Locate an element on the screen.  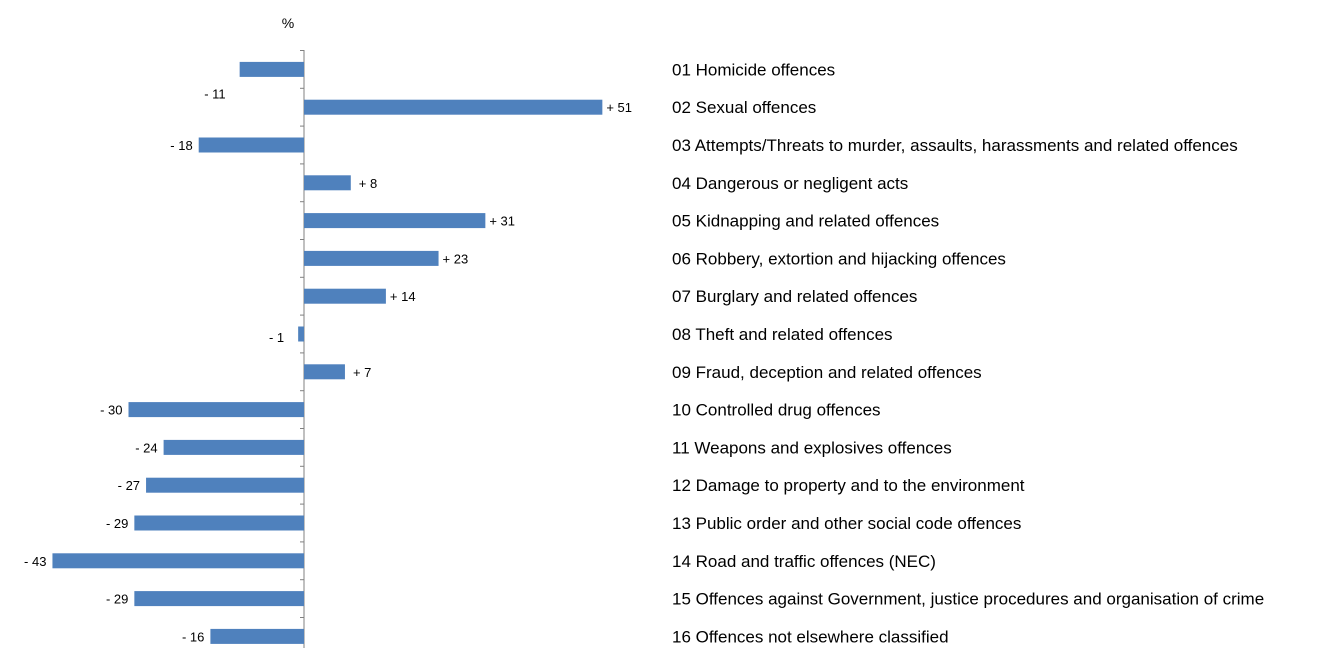
bar-value-label: + 23 is located at coordinates (456, 258).